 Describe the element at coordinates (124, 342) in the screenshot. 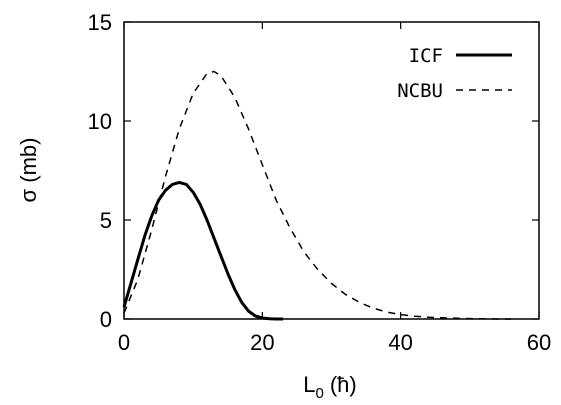

I see `x-tick-label: 0` at that location.